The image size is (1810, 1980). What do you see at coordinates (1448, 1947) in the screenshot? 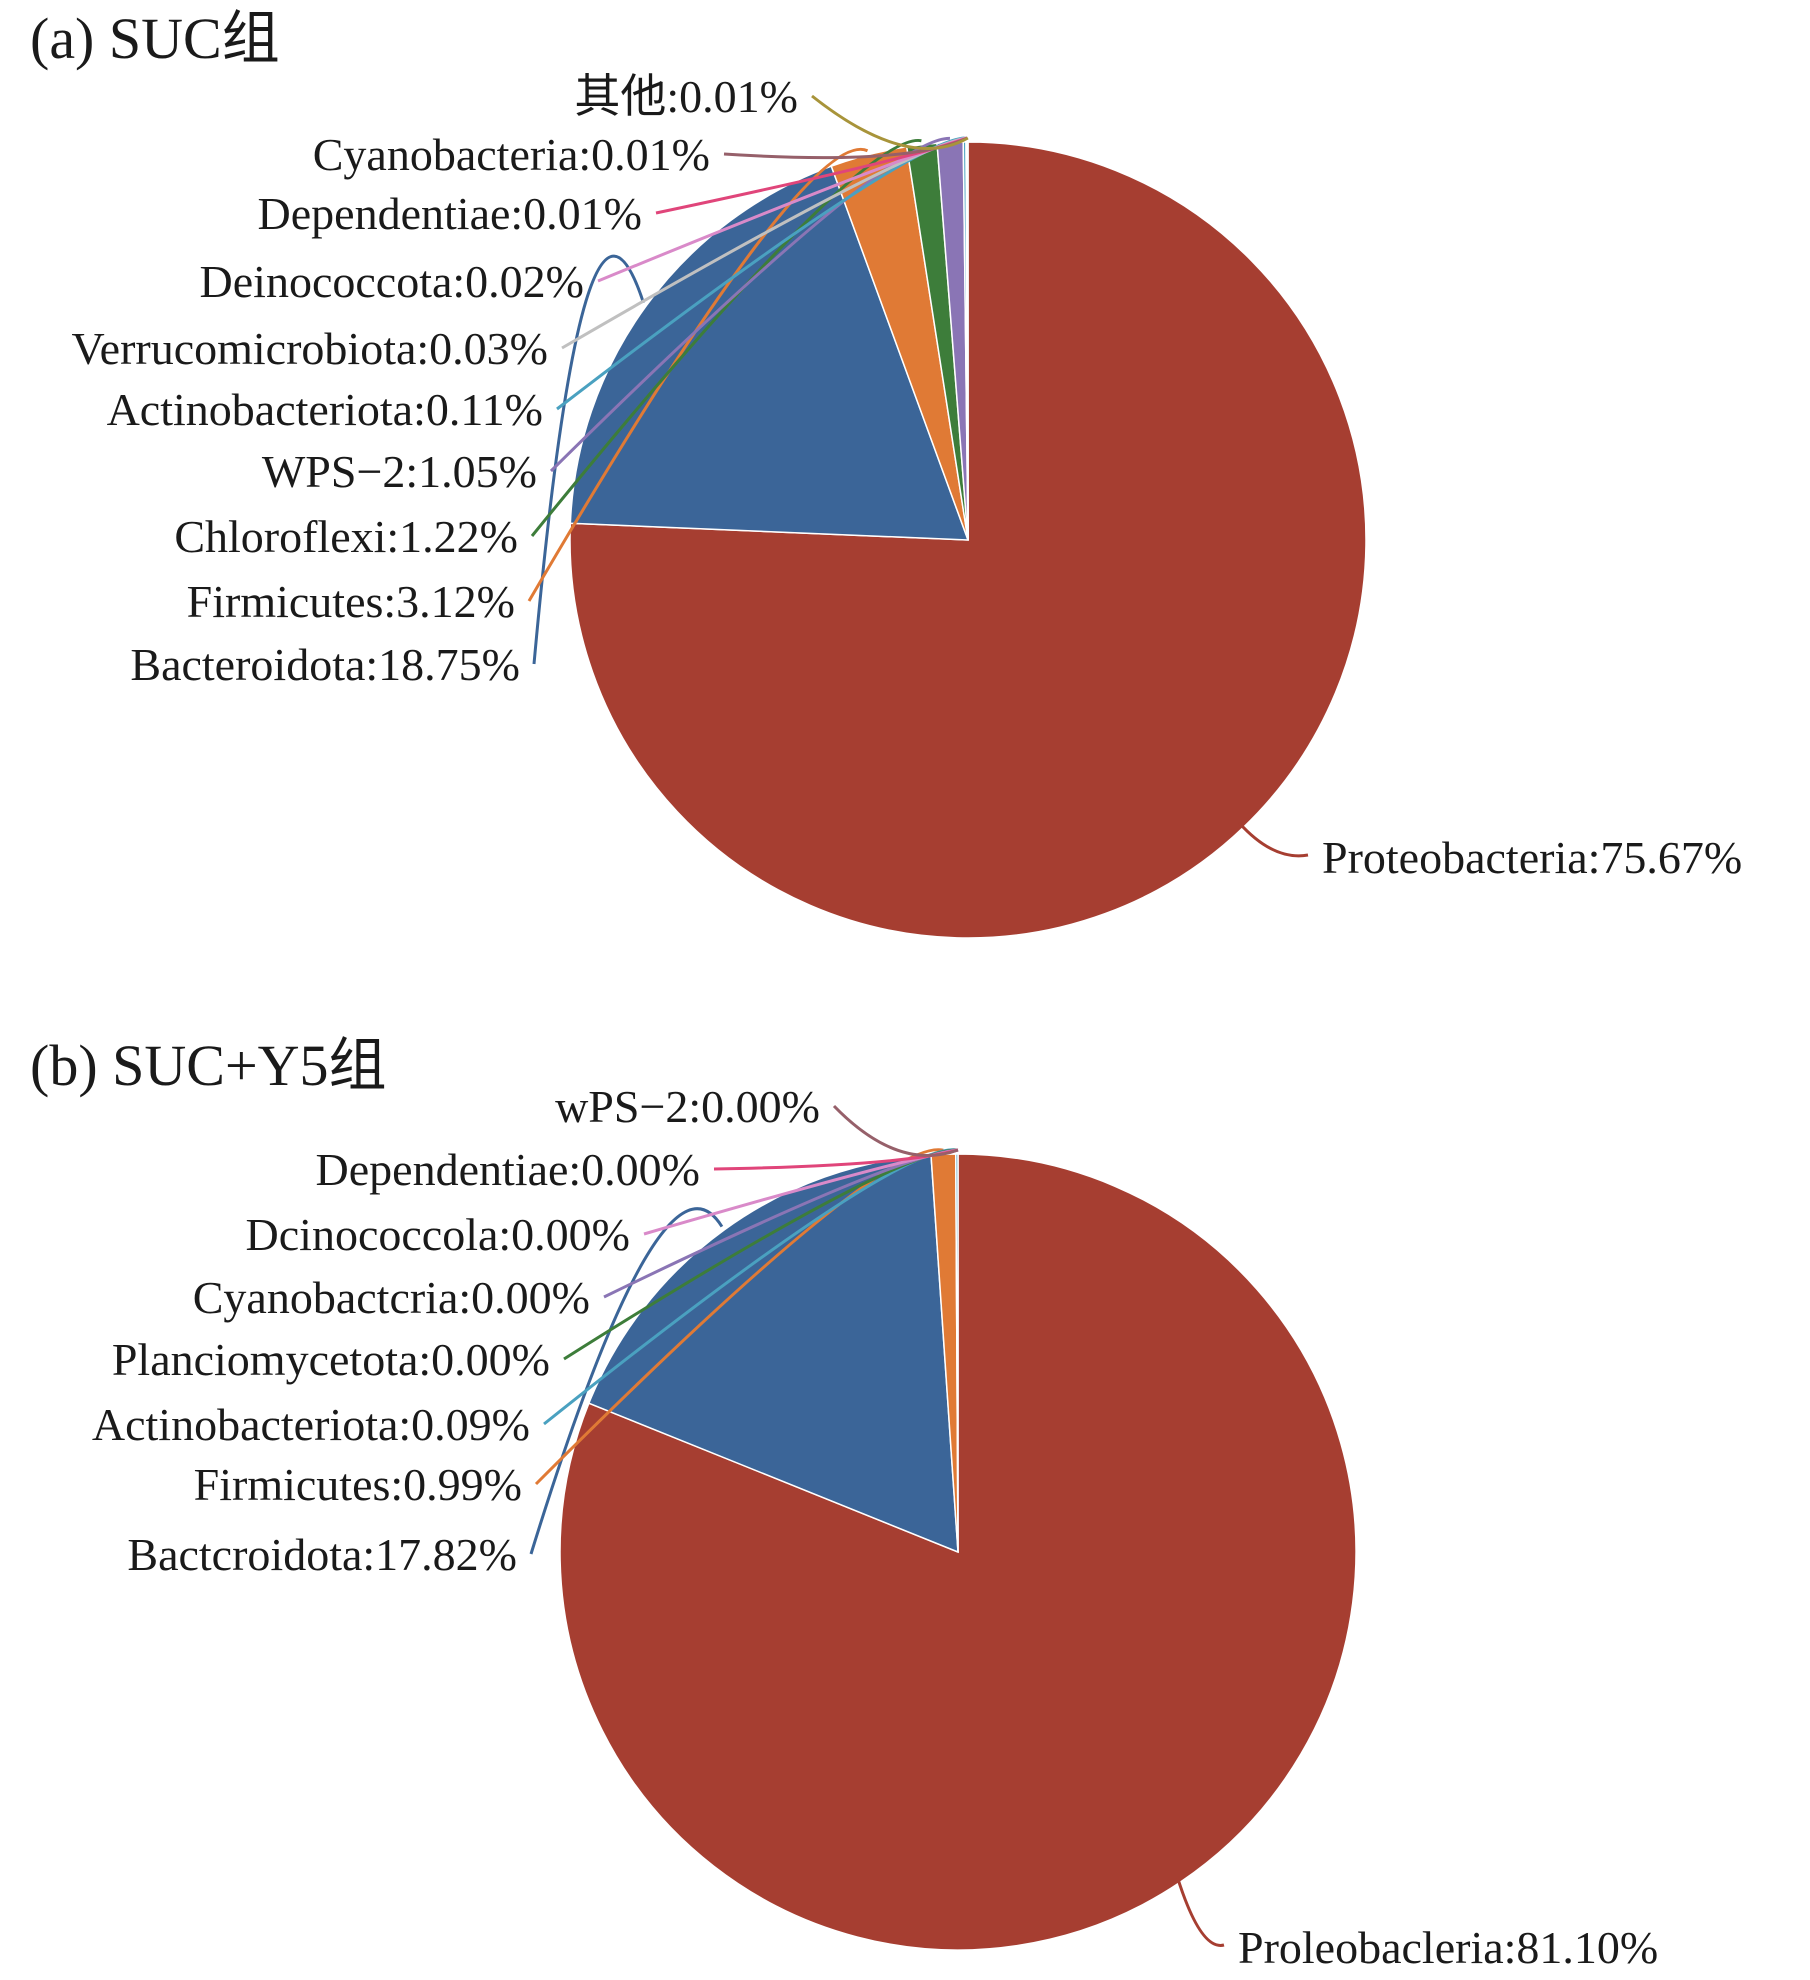
I see `slice-label: Proleobacleria:81.10%` at bounding box center [1448, 1947].